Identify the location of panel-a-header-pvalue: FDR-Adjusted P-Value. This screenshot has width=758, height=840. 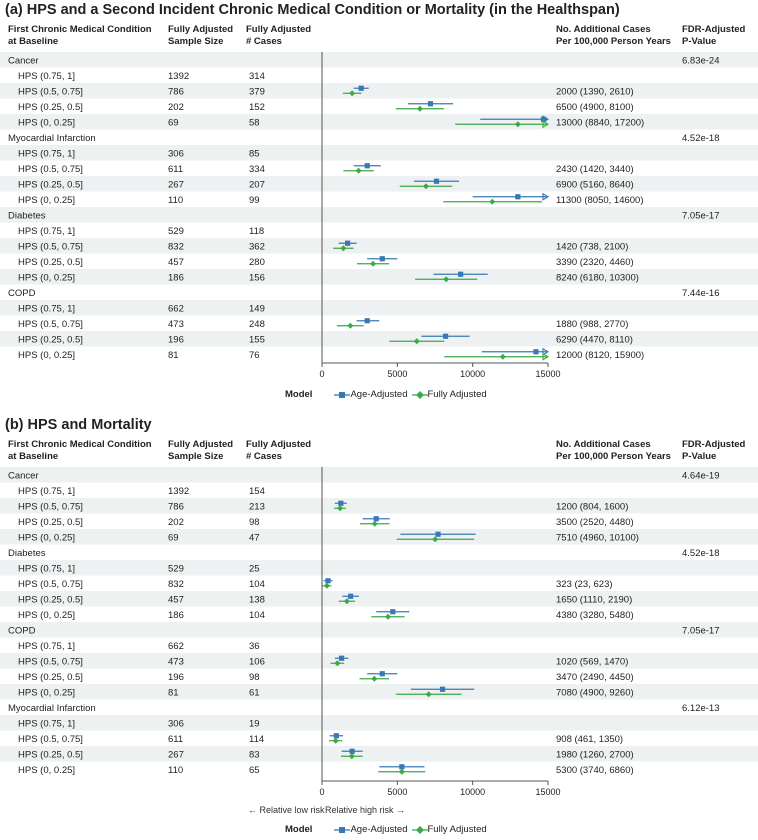
(713, 36).